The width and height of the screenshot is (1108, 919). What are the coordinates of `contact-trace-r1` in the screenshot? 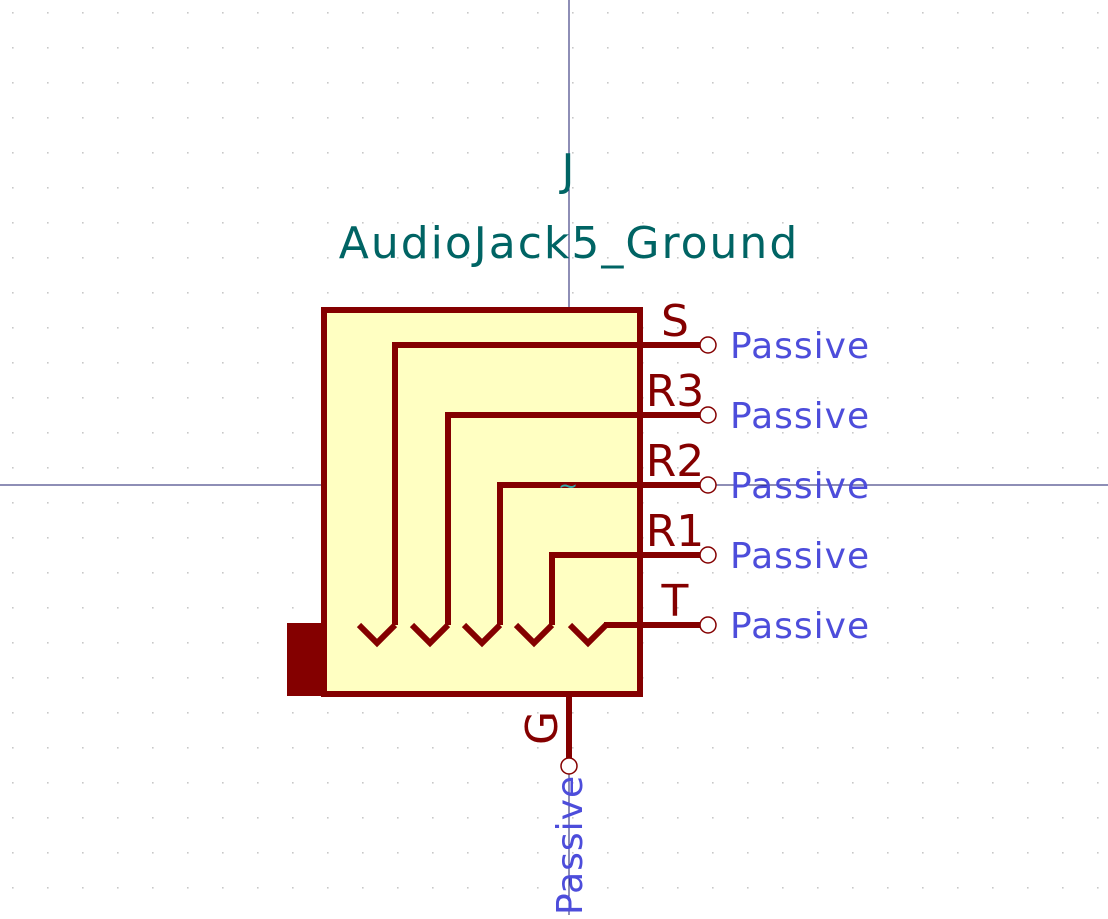 It's located at (628, 588).